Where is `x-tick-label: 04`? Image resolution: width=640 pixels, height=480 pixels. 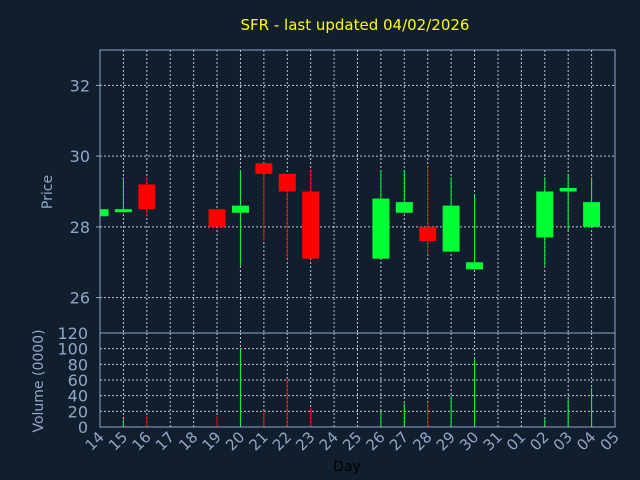 x-tick-label: 04 is located at coordinates (586, 441).